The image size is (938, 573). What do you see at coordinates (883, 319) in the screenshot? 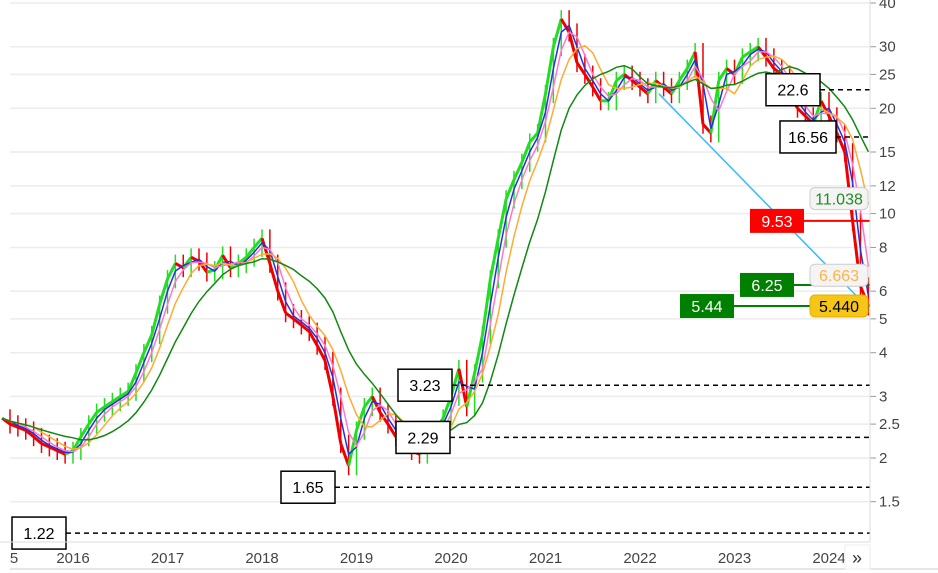
I see `y-tick-label: 5` at bounding box center [883, 319].